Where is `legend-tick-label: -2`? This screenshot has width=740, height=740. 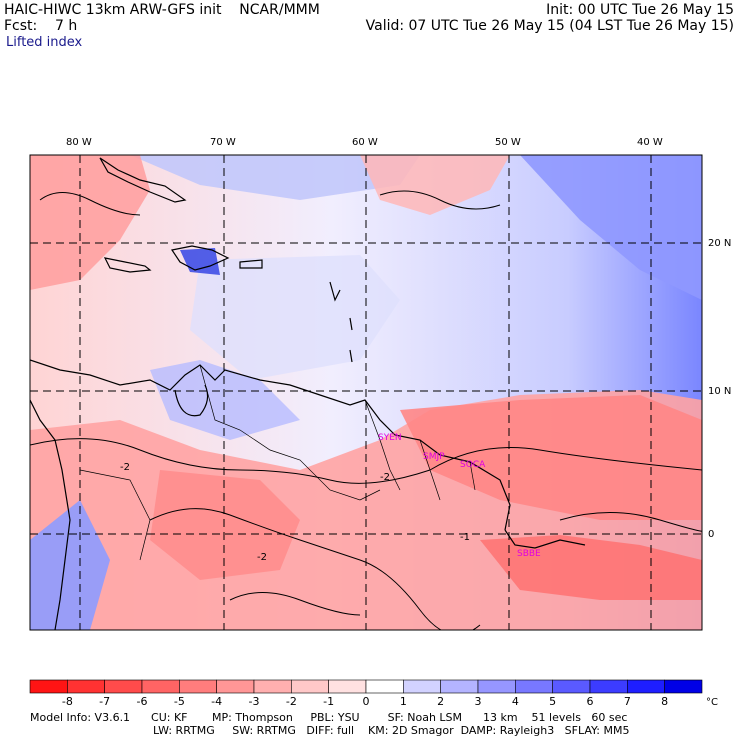 legend-tick-label: -2 is located at coordinates (291, 701).